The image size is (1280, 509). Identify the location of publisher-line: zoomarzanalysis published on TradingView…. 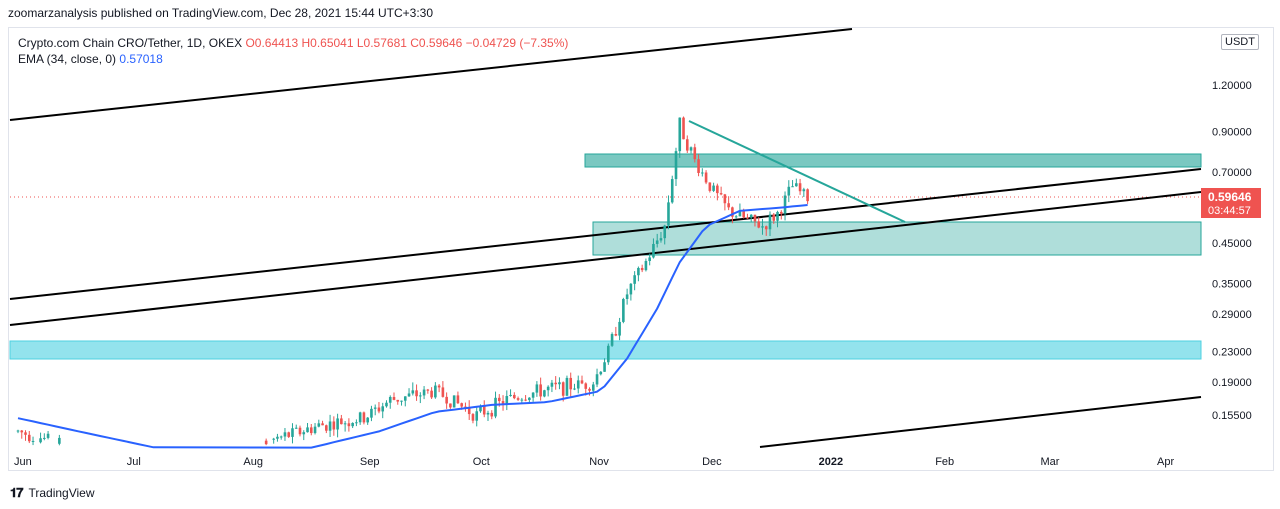
(221, 13).